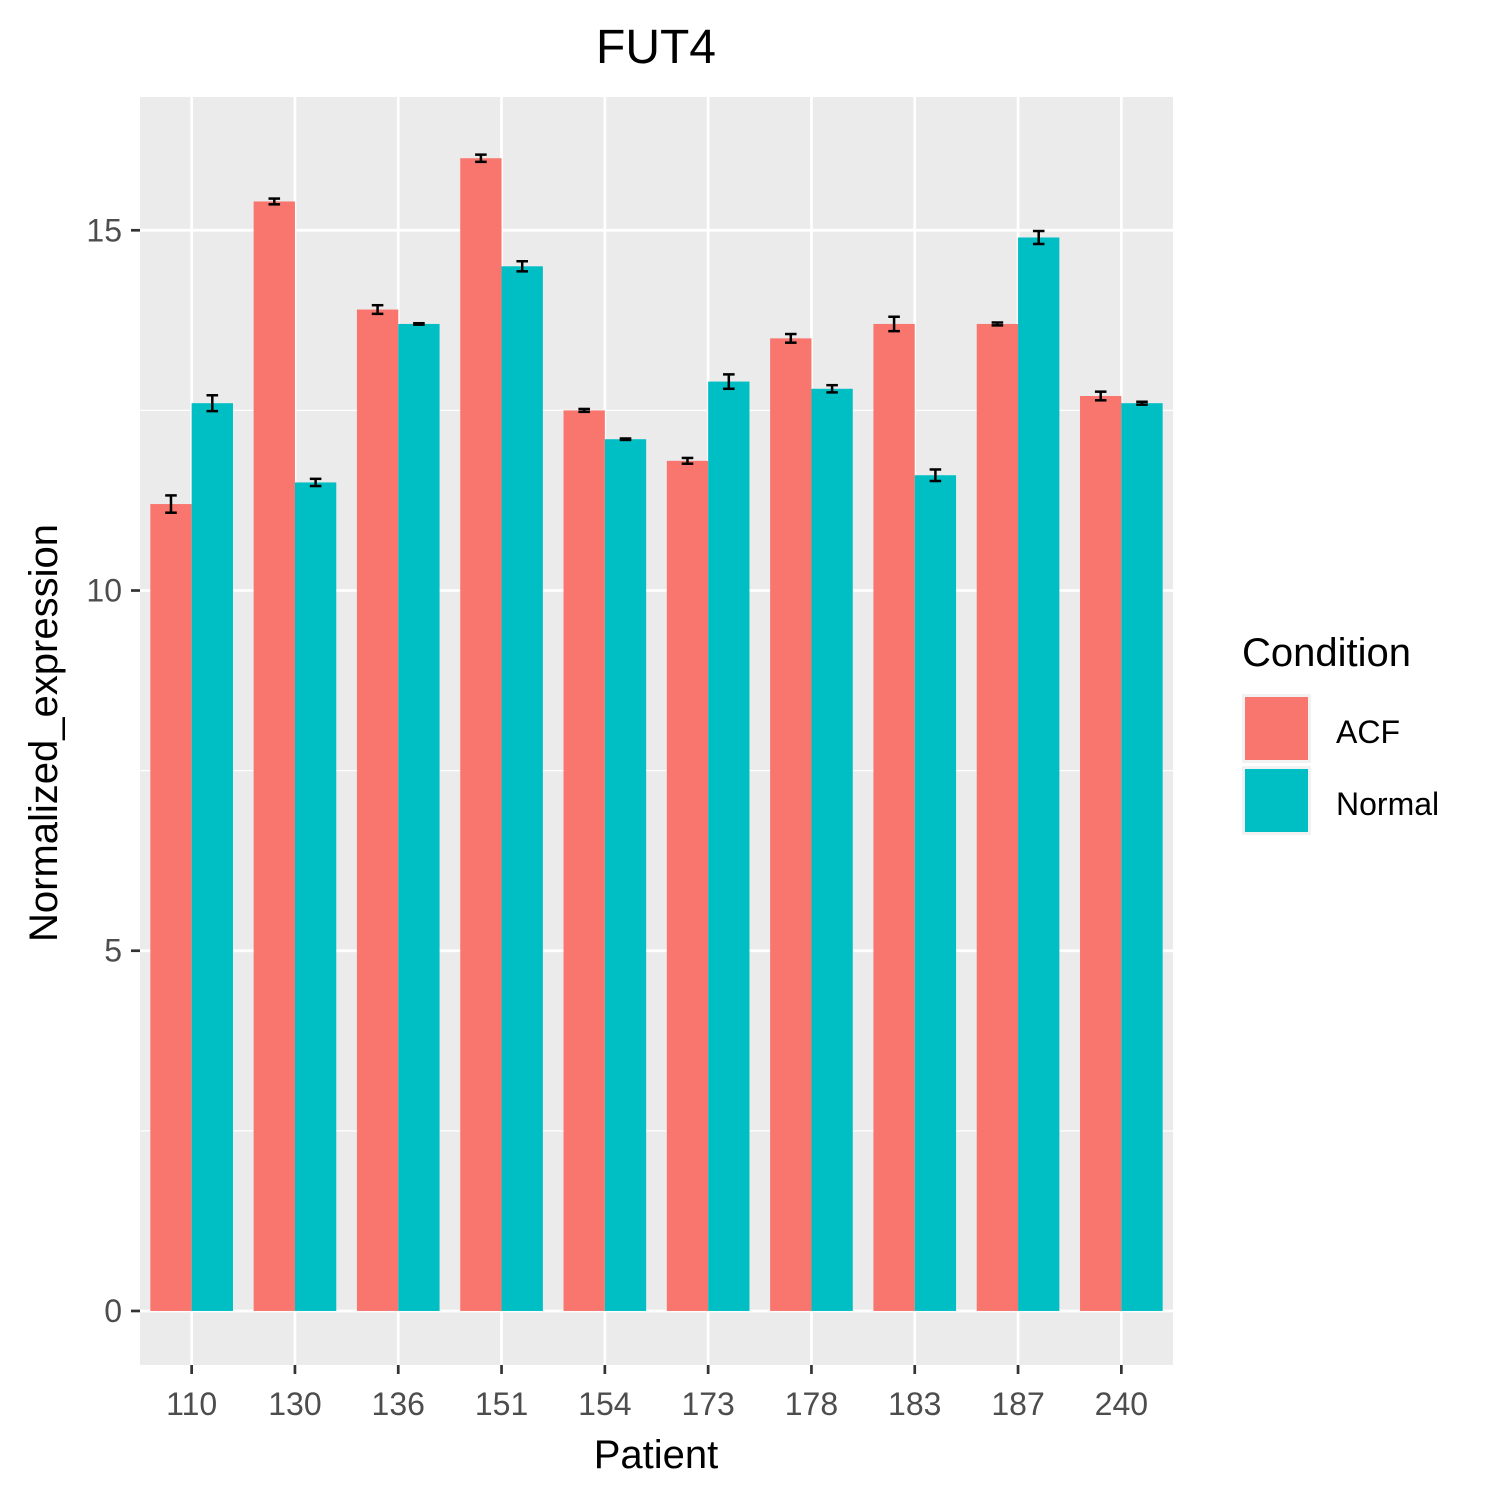  What do you see at coordinates (656, 1455) in the screenshot?
I see `x-axis-label: Patient` at bounding box center [656, 1455].